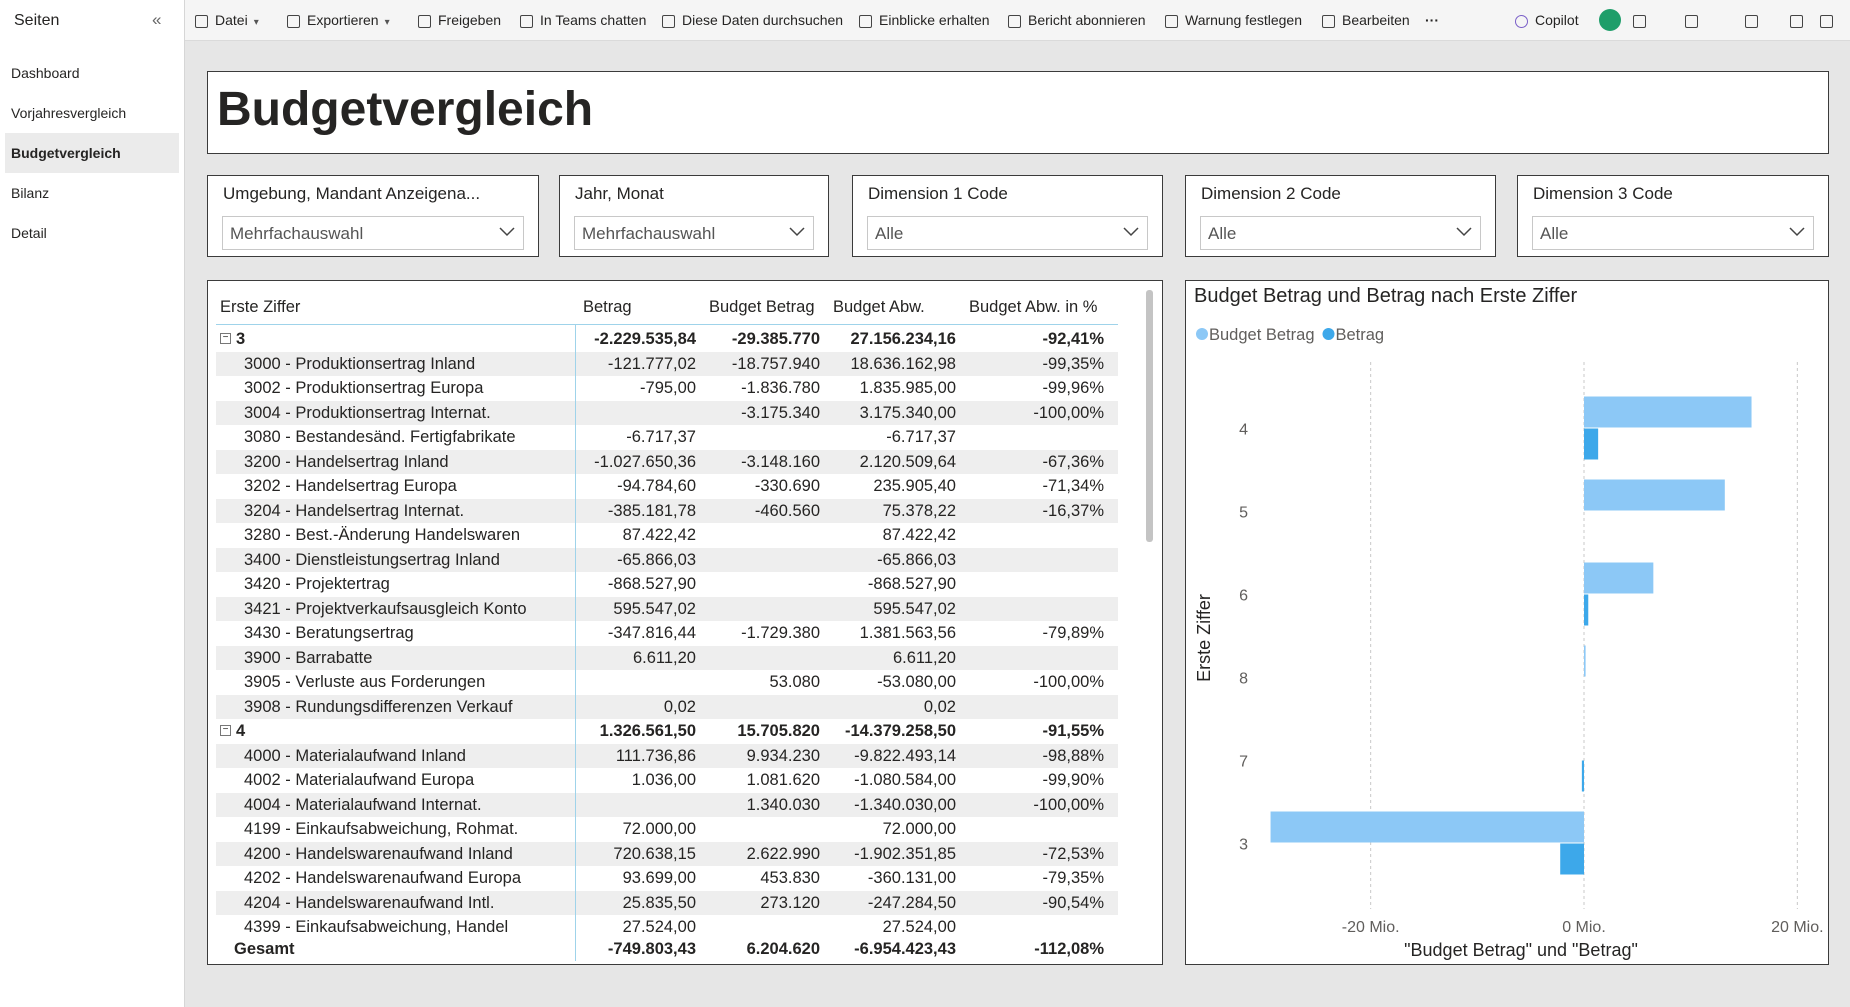  I want to click on page-link: Bilanz, so click(30, 193).